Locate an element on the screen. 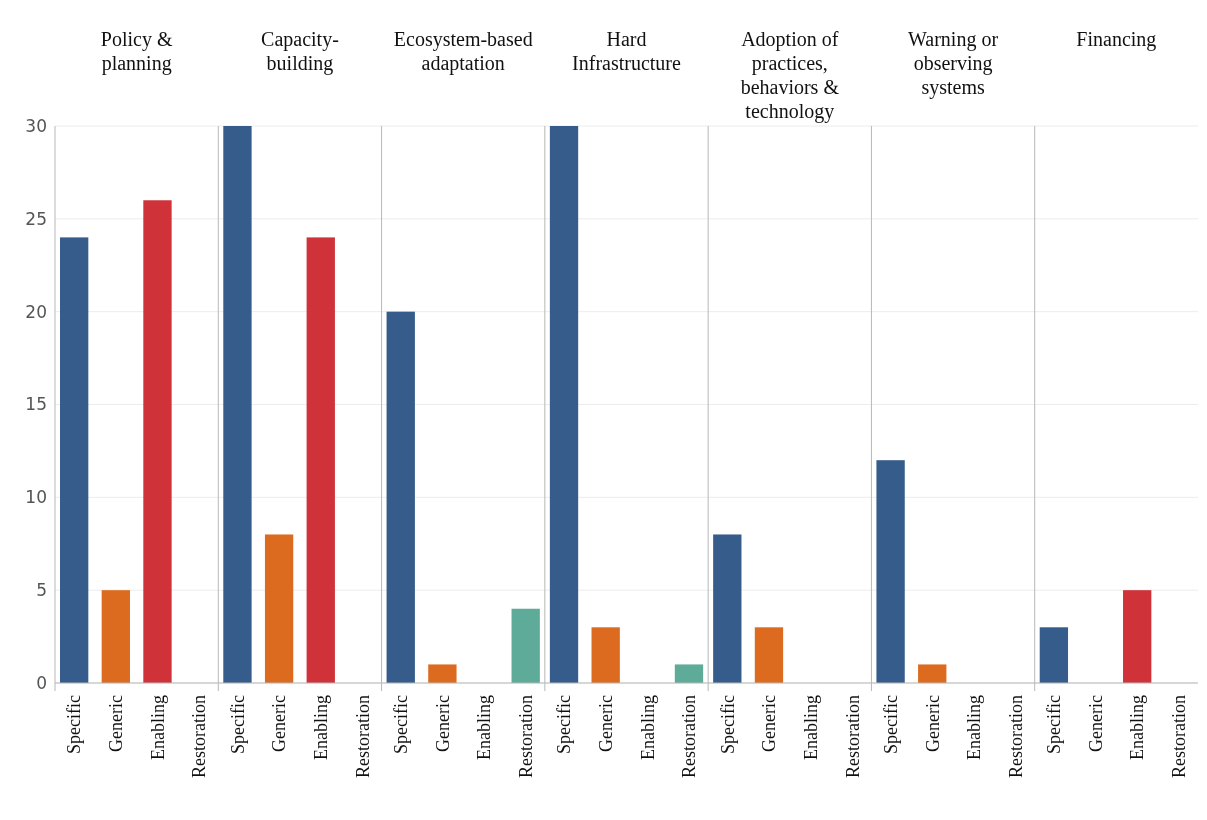  y-tick-label: 0 is located at coordinates (41, 682).